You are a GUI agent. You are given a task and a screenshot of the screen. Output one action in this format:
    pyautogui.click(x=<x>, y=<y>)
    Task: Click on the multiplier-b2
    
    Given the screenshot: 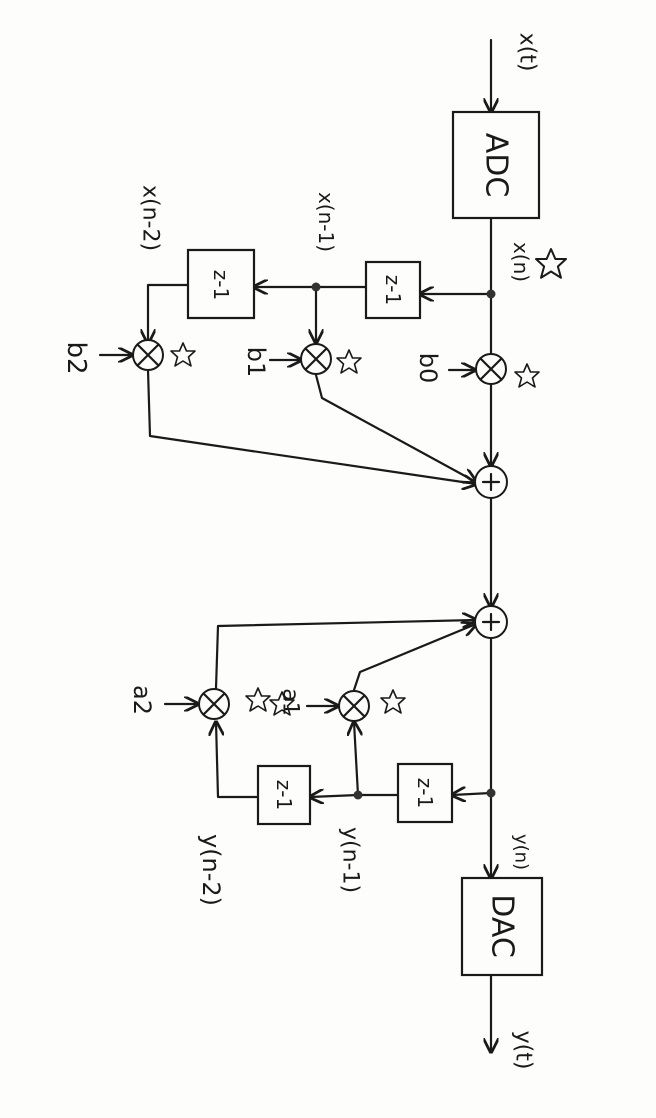 What is the action you would take?
    pyautogui.click(x=148, y=355)
    